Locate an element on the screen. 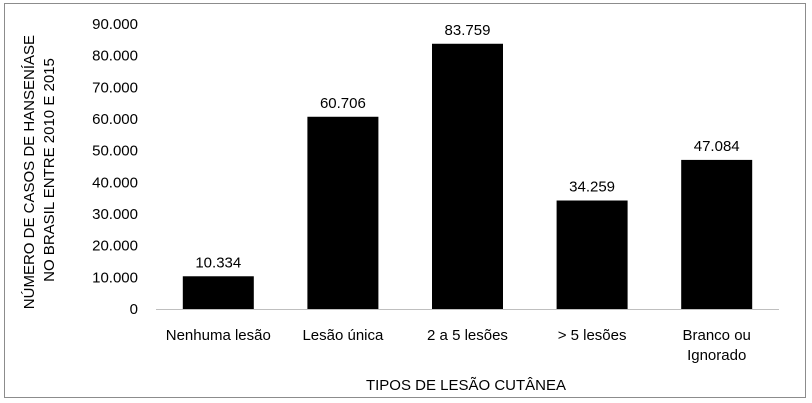  y-tick-label: 60.000 is located at coordinates (115, 119).